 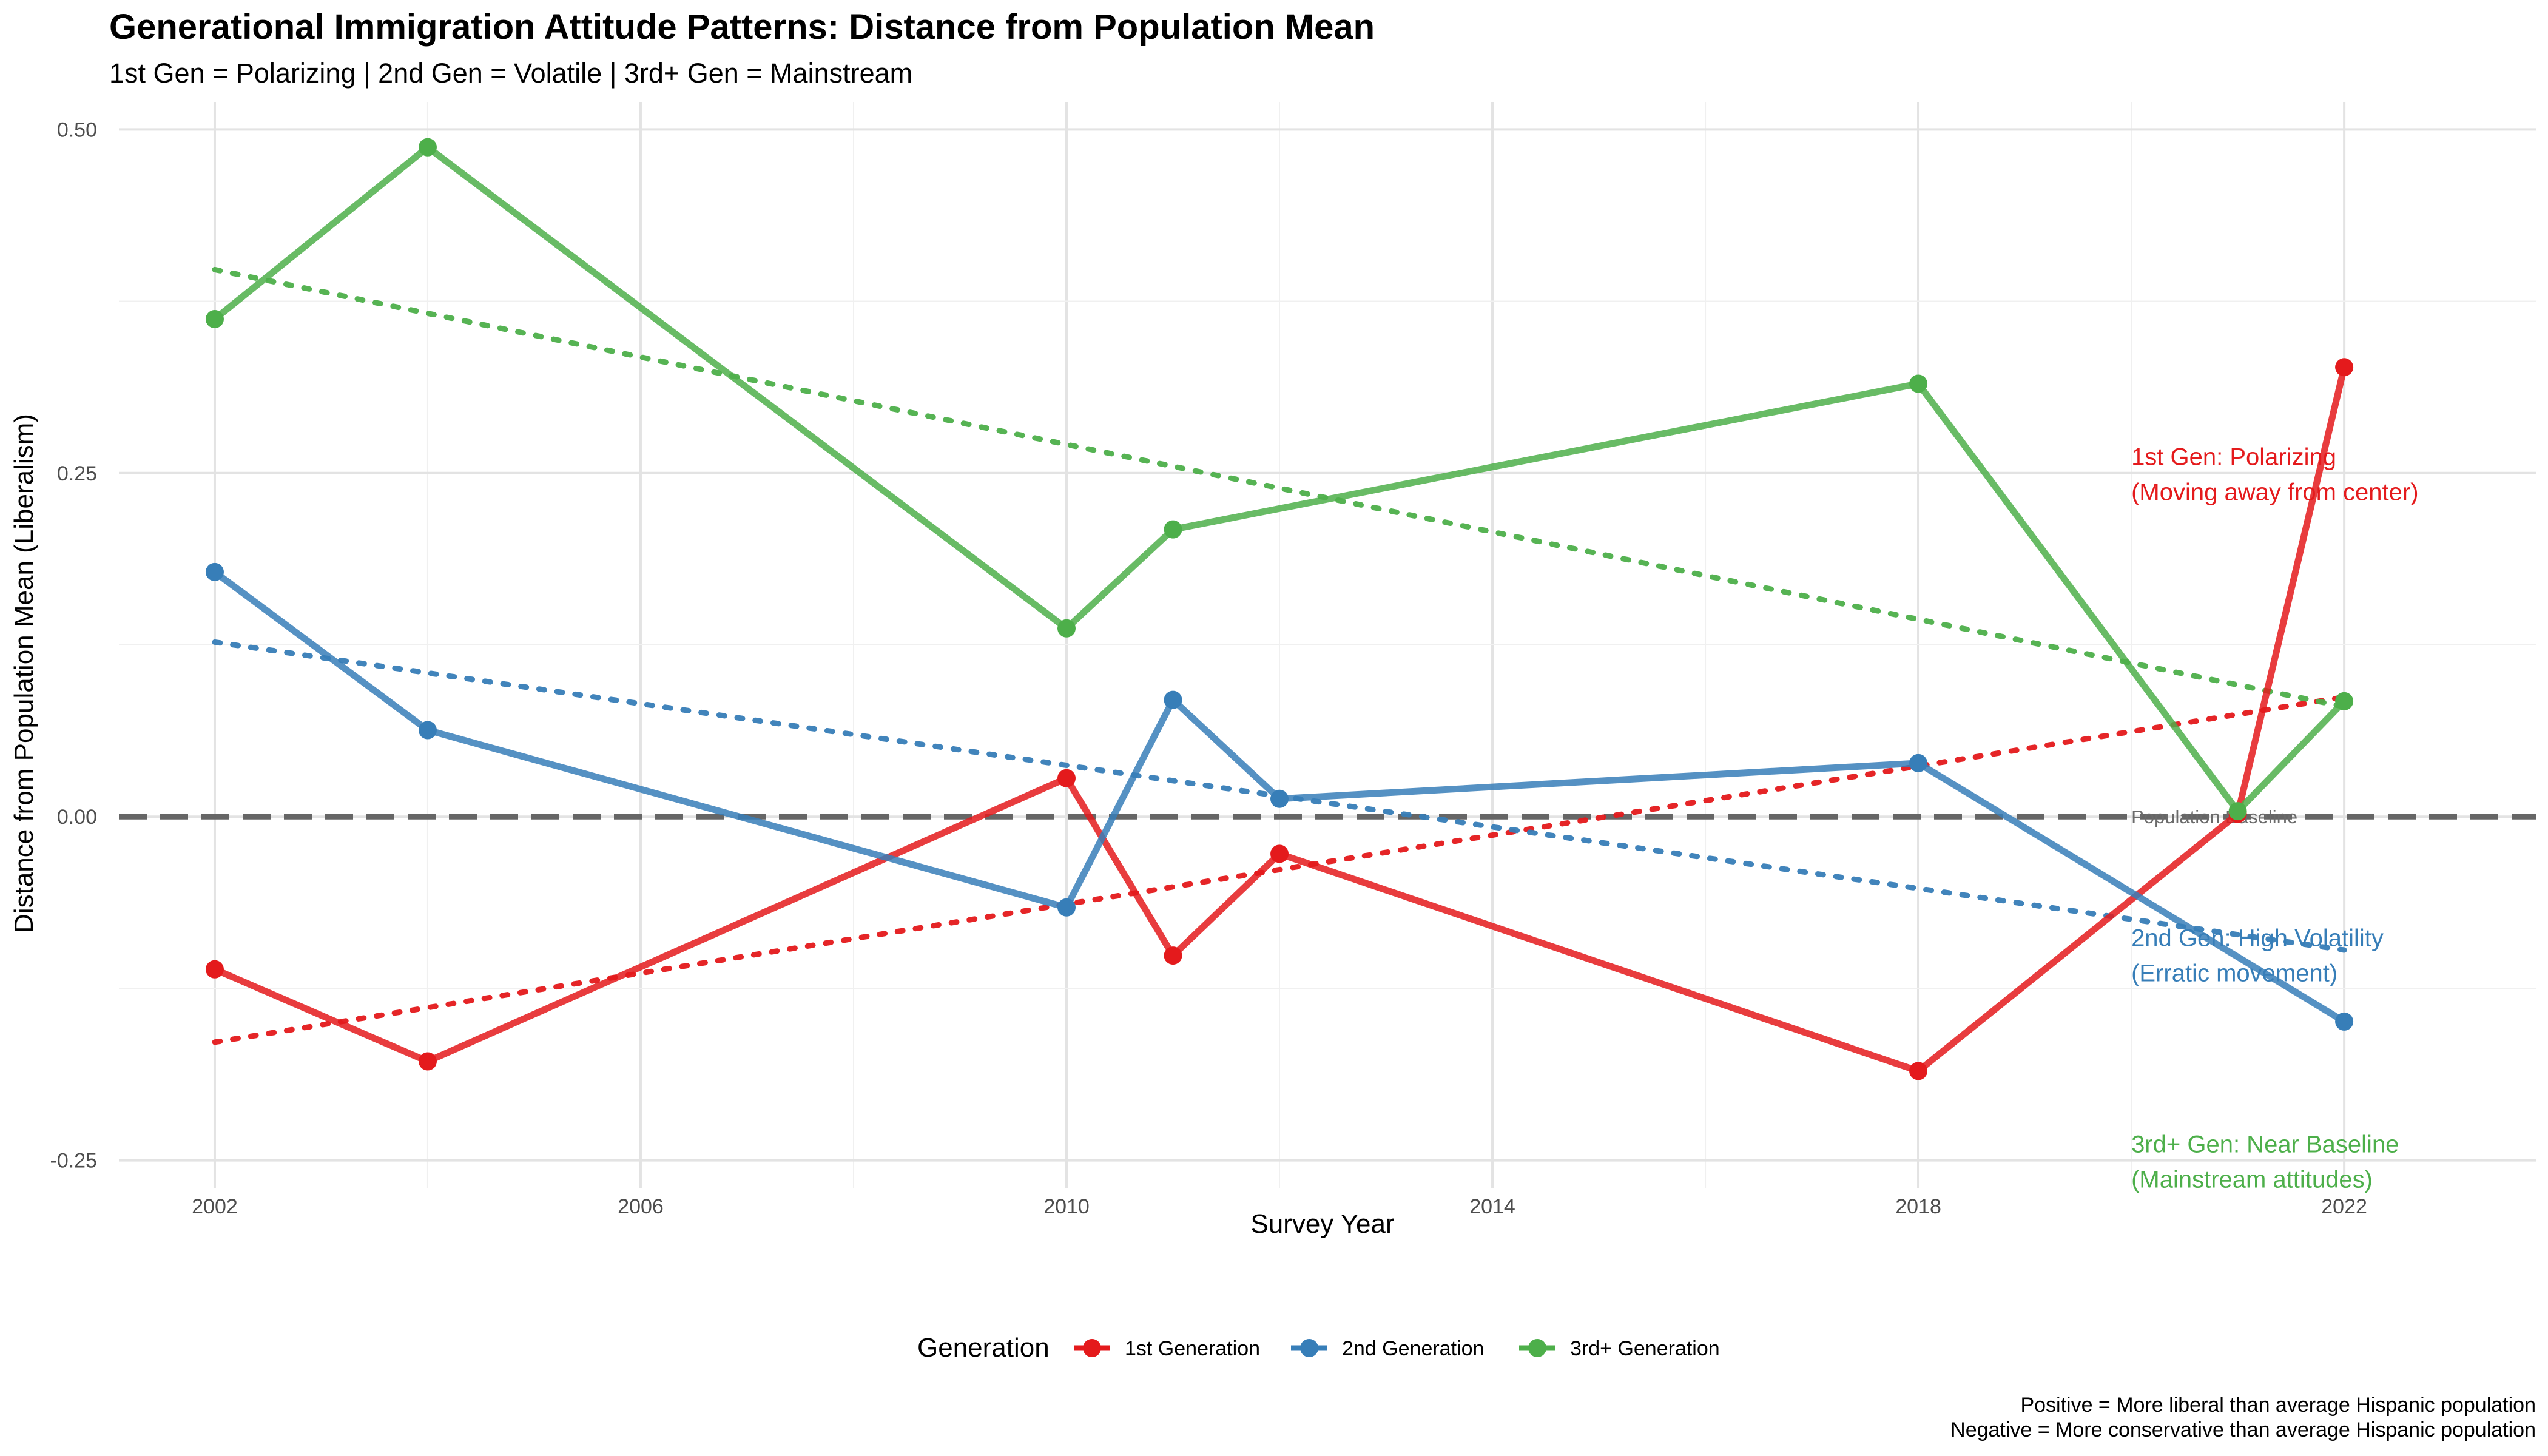 What do you see at coordinates (2233, 457) in the screenshot?
I see `annotation-text: 1st Gen: Polarizing` at bounding box center [2233, 457].